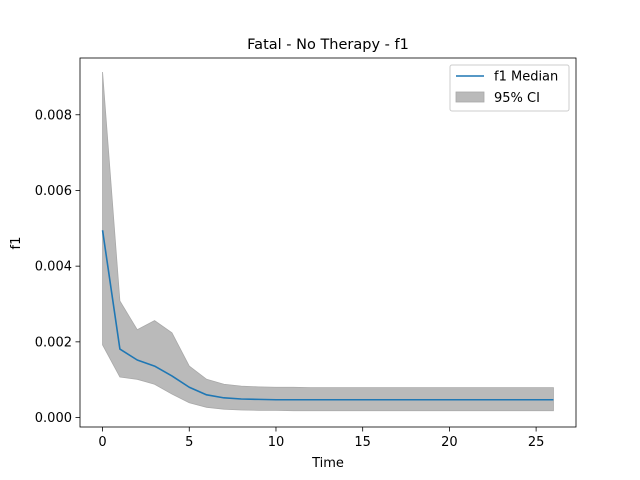 This screenshot has width=640, height=480. Describe the element at coordinates (509, 88) in the screenshot. I see `legend: f1 Median 95% CI` at that location.